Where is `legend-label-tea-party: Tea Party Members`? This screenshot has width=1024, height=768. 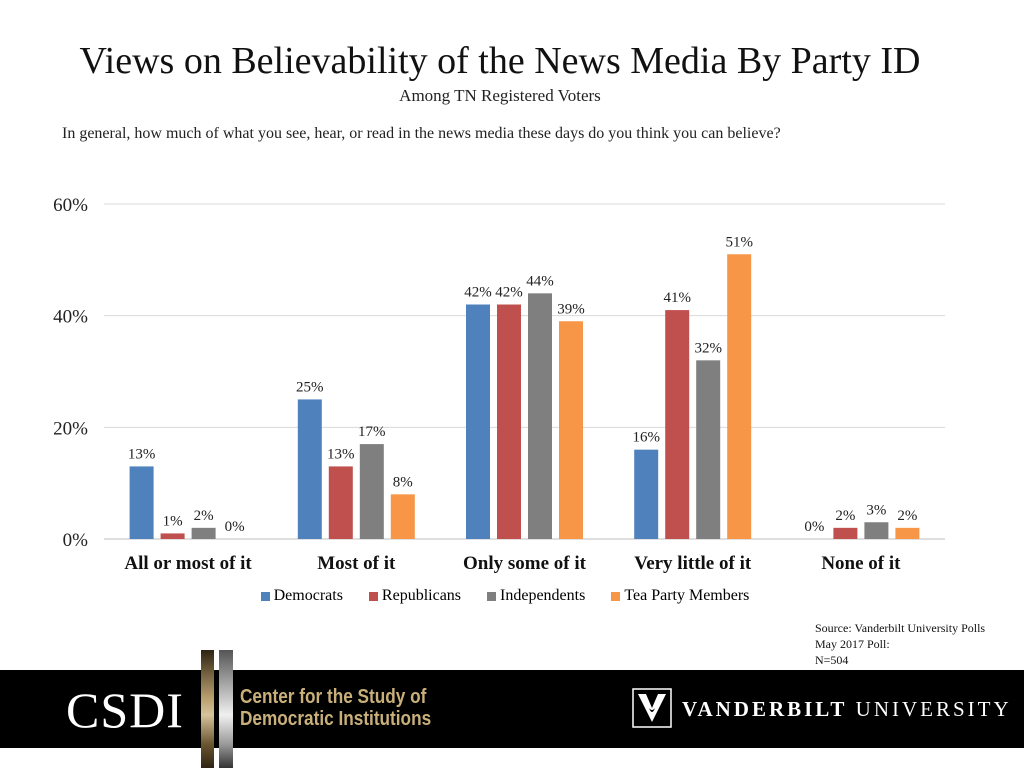 legend-label-tea-party: Tea Party Members is located at coordinates (687, 595).